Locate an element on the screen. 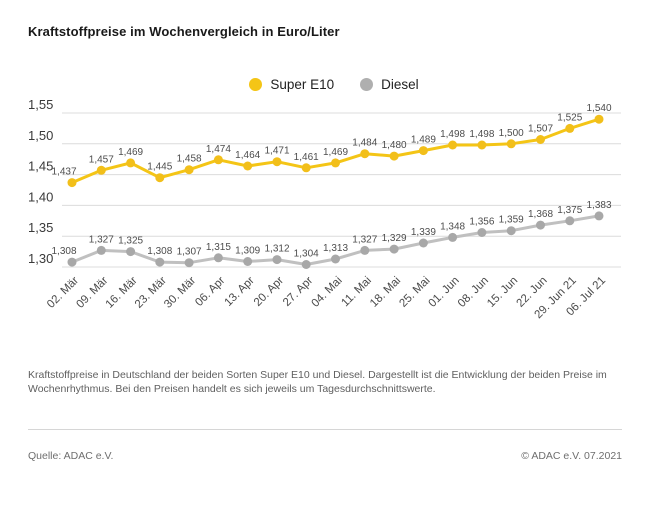 The width and height of the screenshot is (650, 517). x-axis-tick-label: 15. Jun is located at coordinates (502, 292).